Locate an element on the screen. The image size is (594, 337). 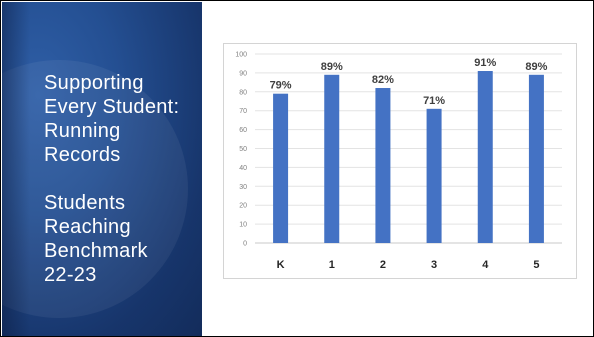
x-category-label: 2 is located at coordinates (383, 265).